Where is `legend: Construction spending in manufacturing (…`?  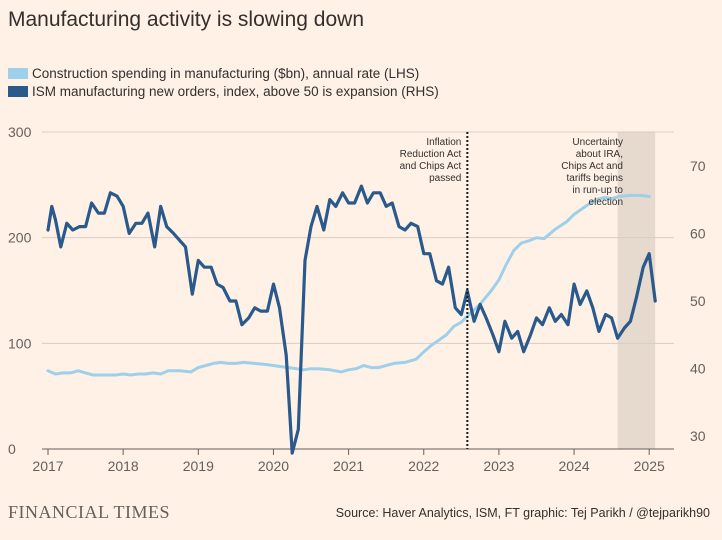
legend: Construction spending in manufacturing (… is located at coordinates (223, 82).